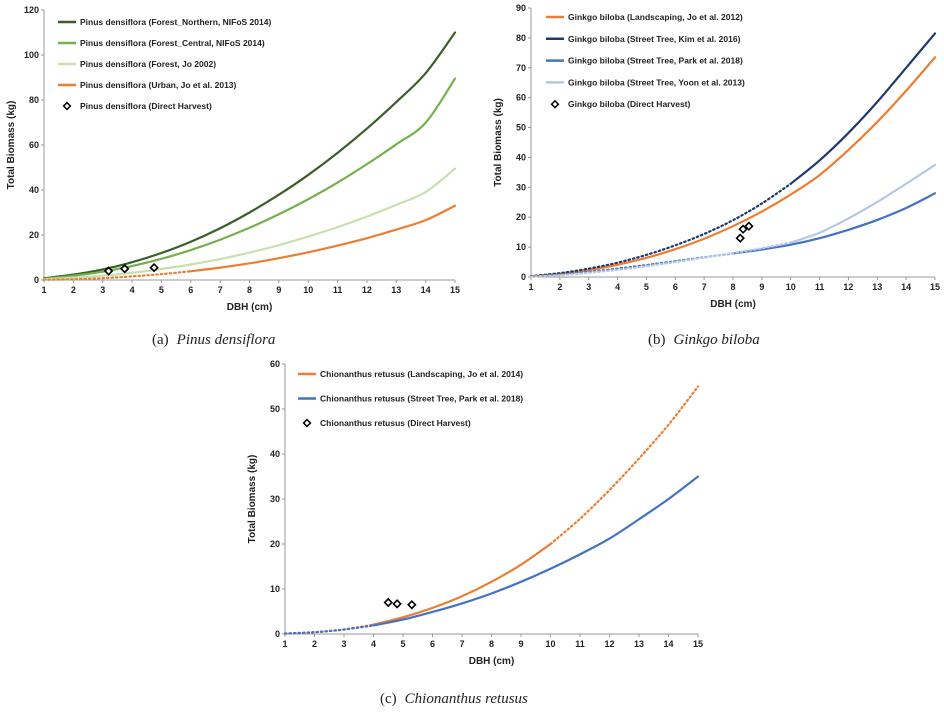  Describe the element at coordinates (863, 203) in the screenshot. I see `series-line-ginkgo-biloba-street-tree-yoon-et-al-2013-solid` at that location.